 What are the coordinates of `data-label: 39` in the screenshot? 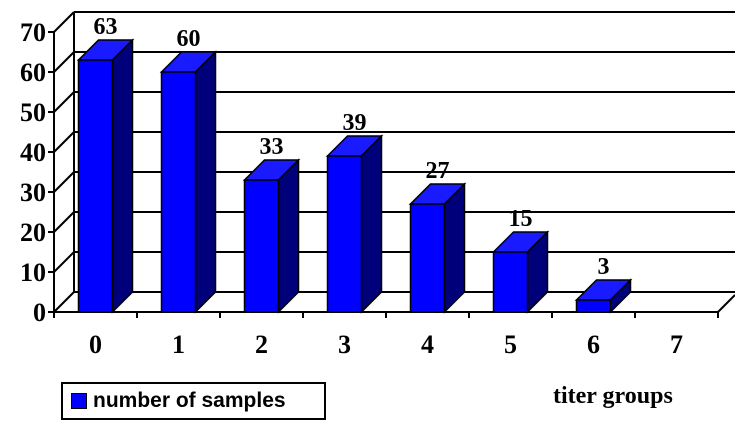 It's located at (355, 123).